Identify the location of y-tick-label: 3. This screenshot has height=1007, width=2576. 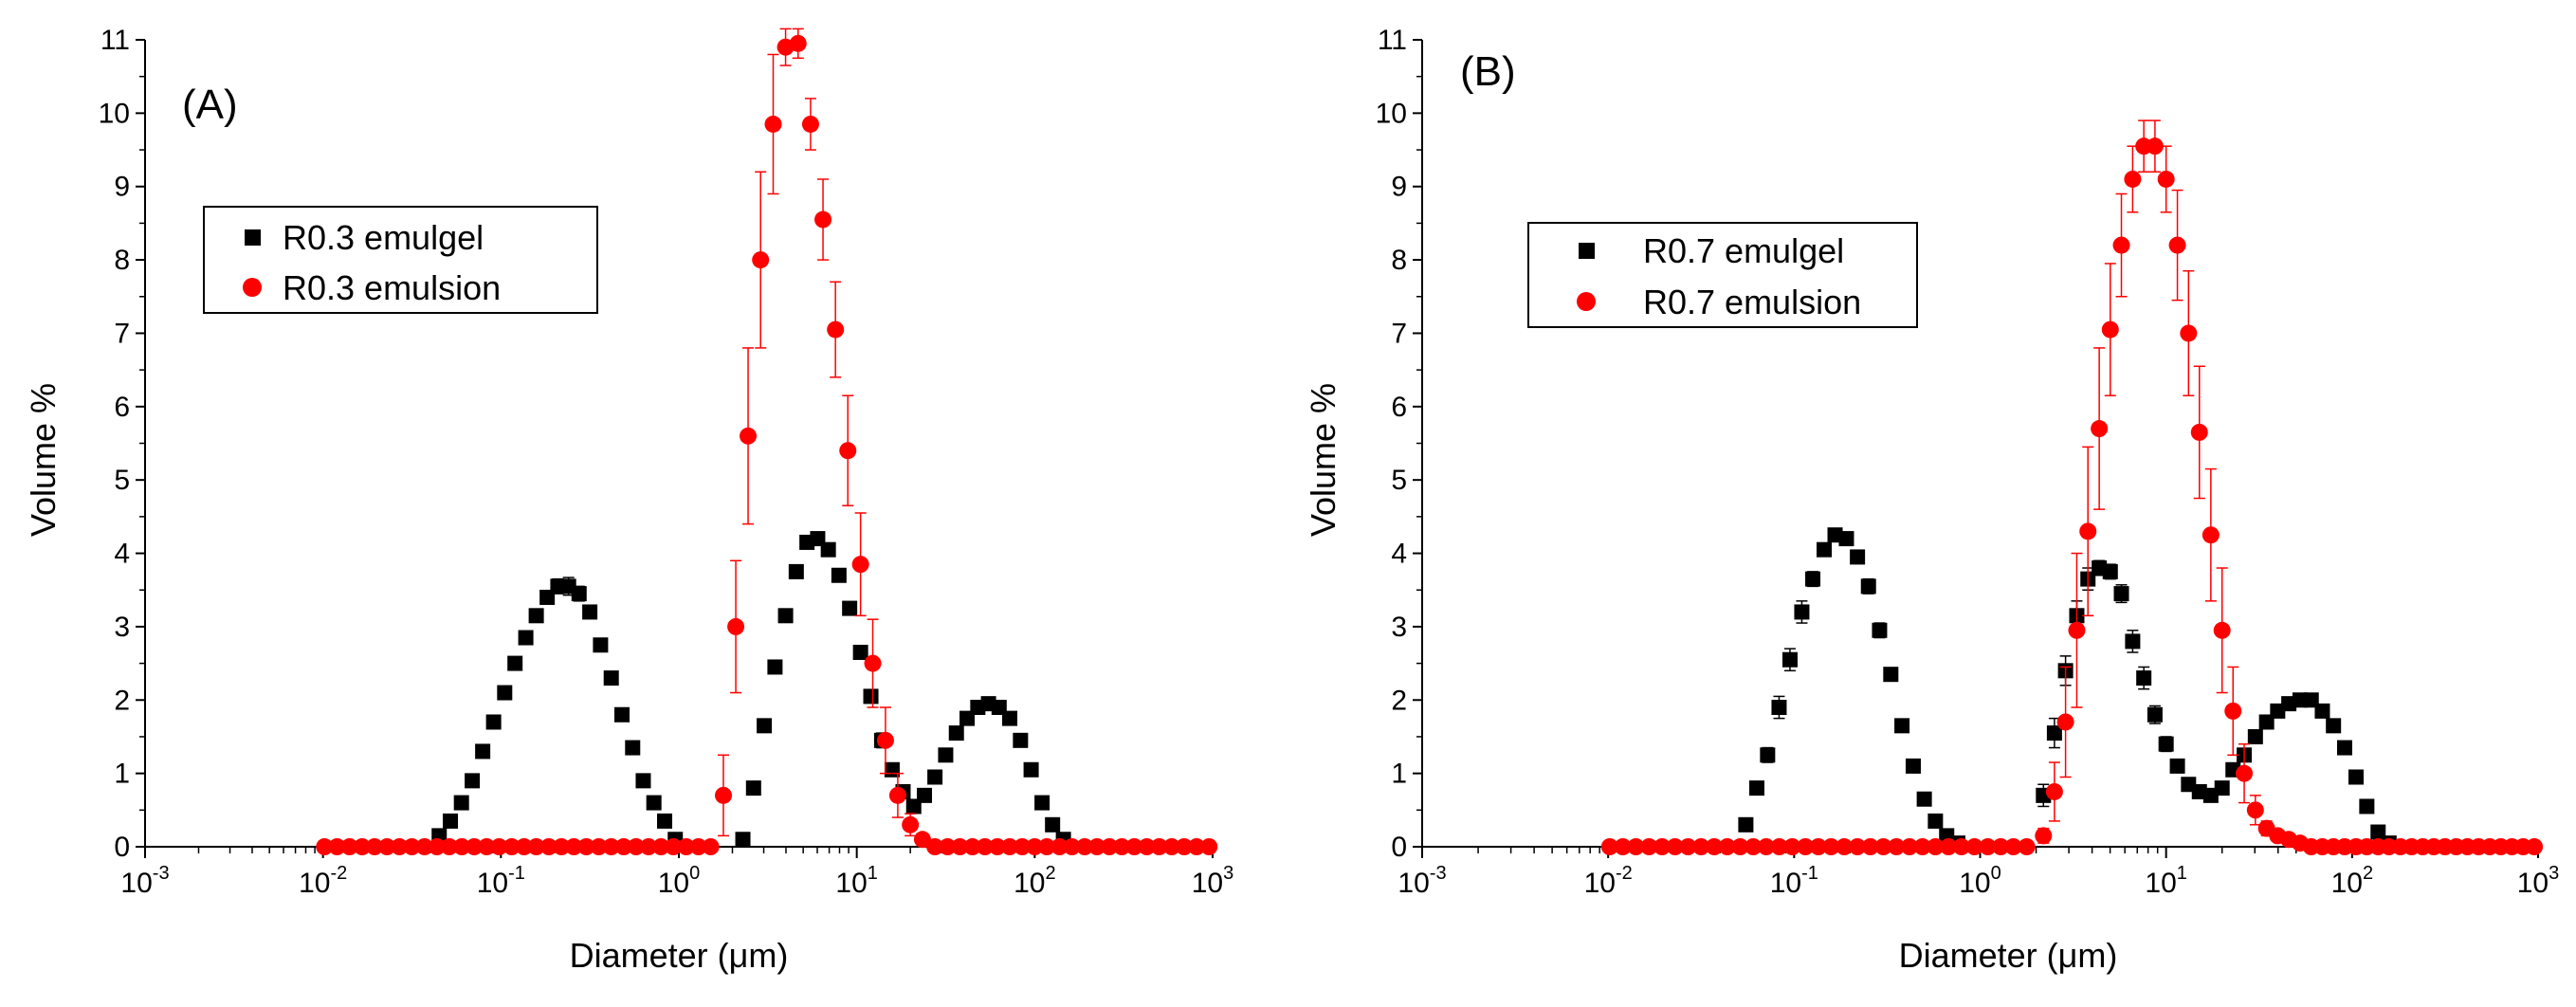
(122, 627).